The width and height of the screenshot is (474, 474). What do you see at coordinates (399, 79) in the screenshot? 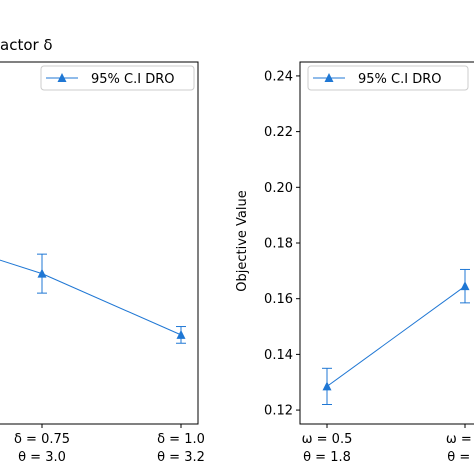
I see `right-legend-label: 95% C.I DRO` at bounding box center [399, 79].